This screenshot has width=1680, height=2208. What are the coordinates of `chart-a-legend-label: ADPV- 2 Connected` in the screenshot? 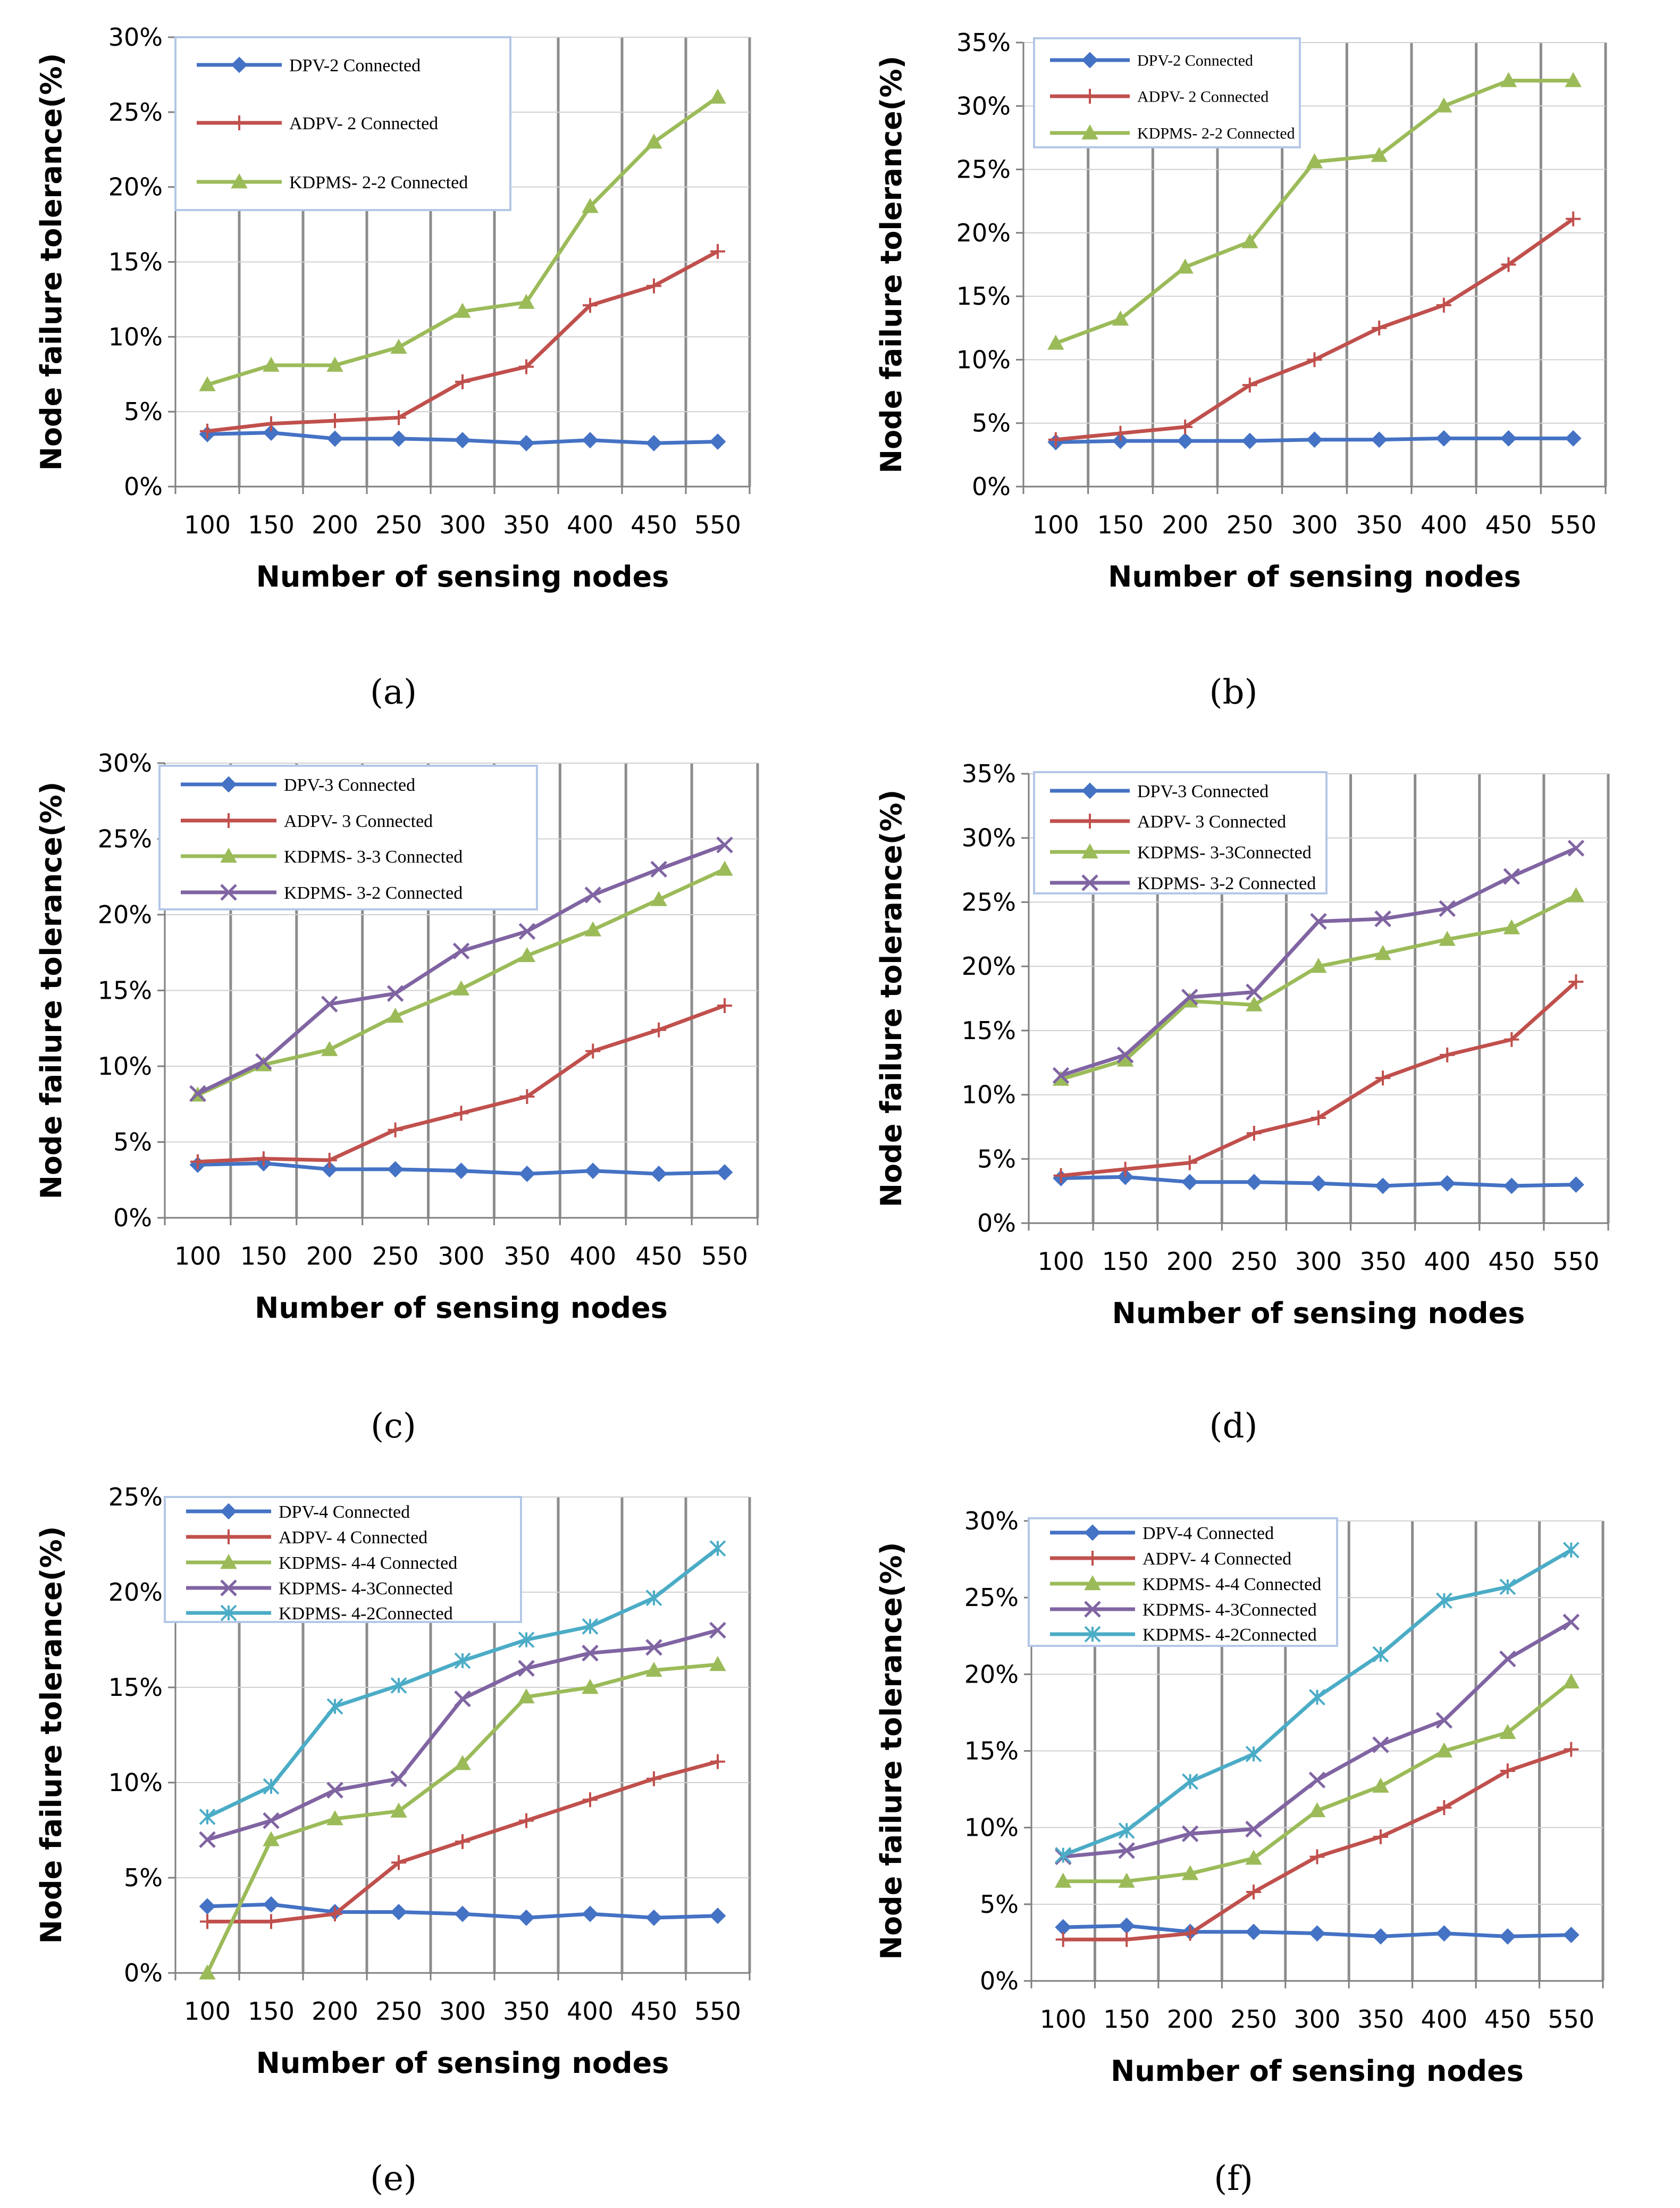 It's located at (363, 123).